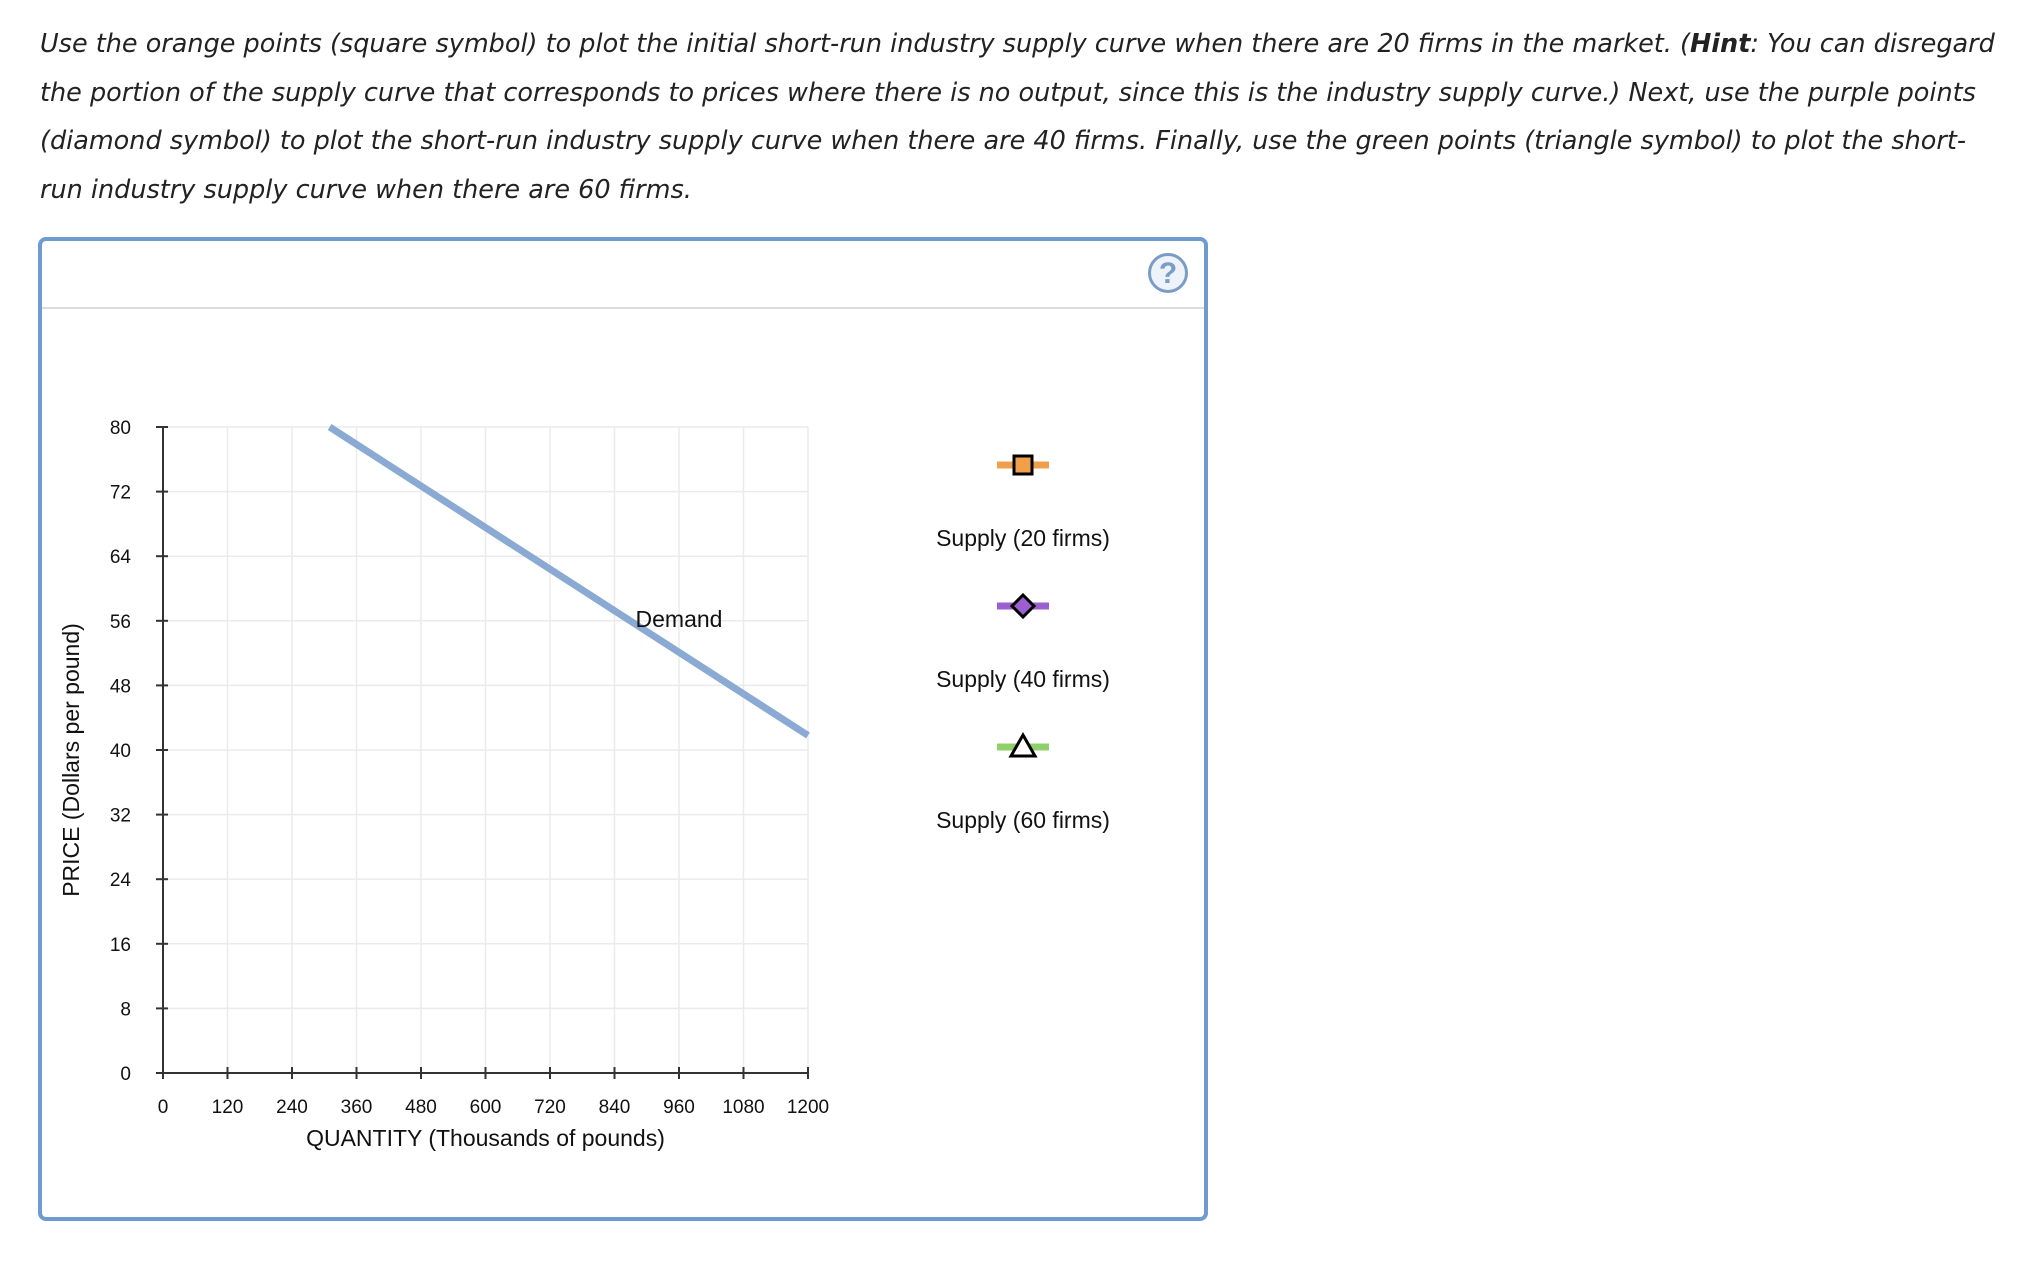 This screenshot has height=1270, width=2034. I want to click on y-tick-label: 8, so click(125, 1009).